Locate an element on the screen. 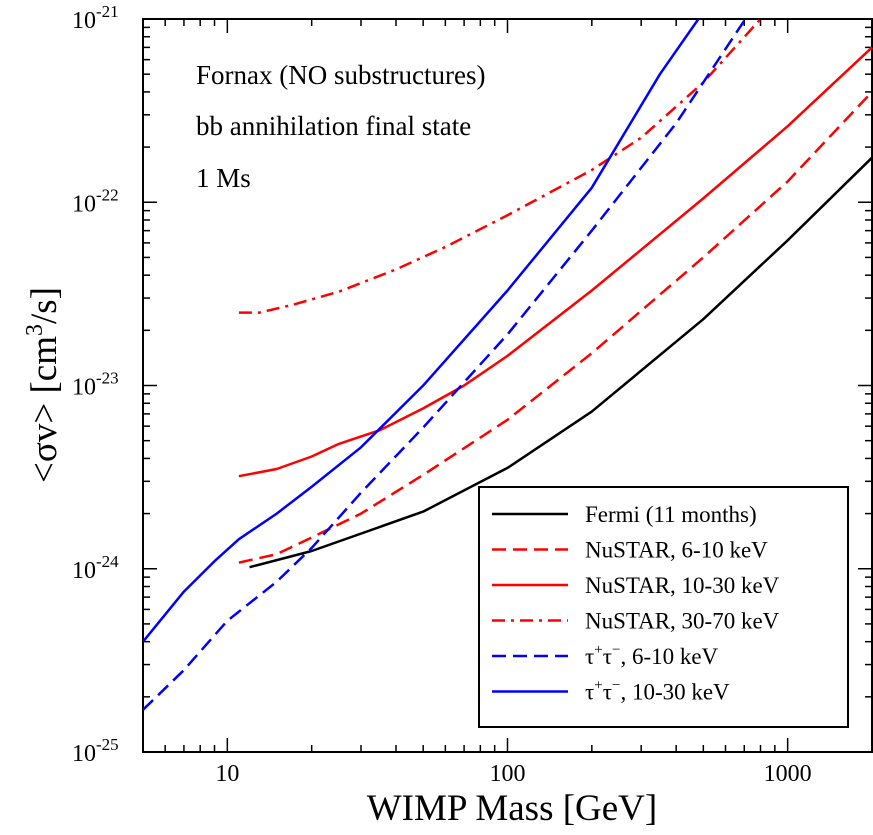 The image size is (873, 835). annotation-exposure: 1 Ms is located at coordinates (223, 178).